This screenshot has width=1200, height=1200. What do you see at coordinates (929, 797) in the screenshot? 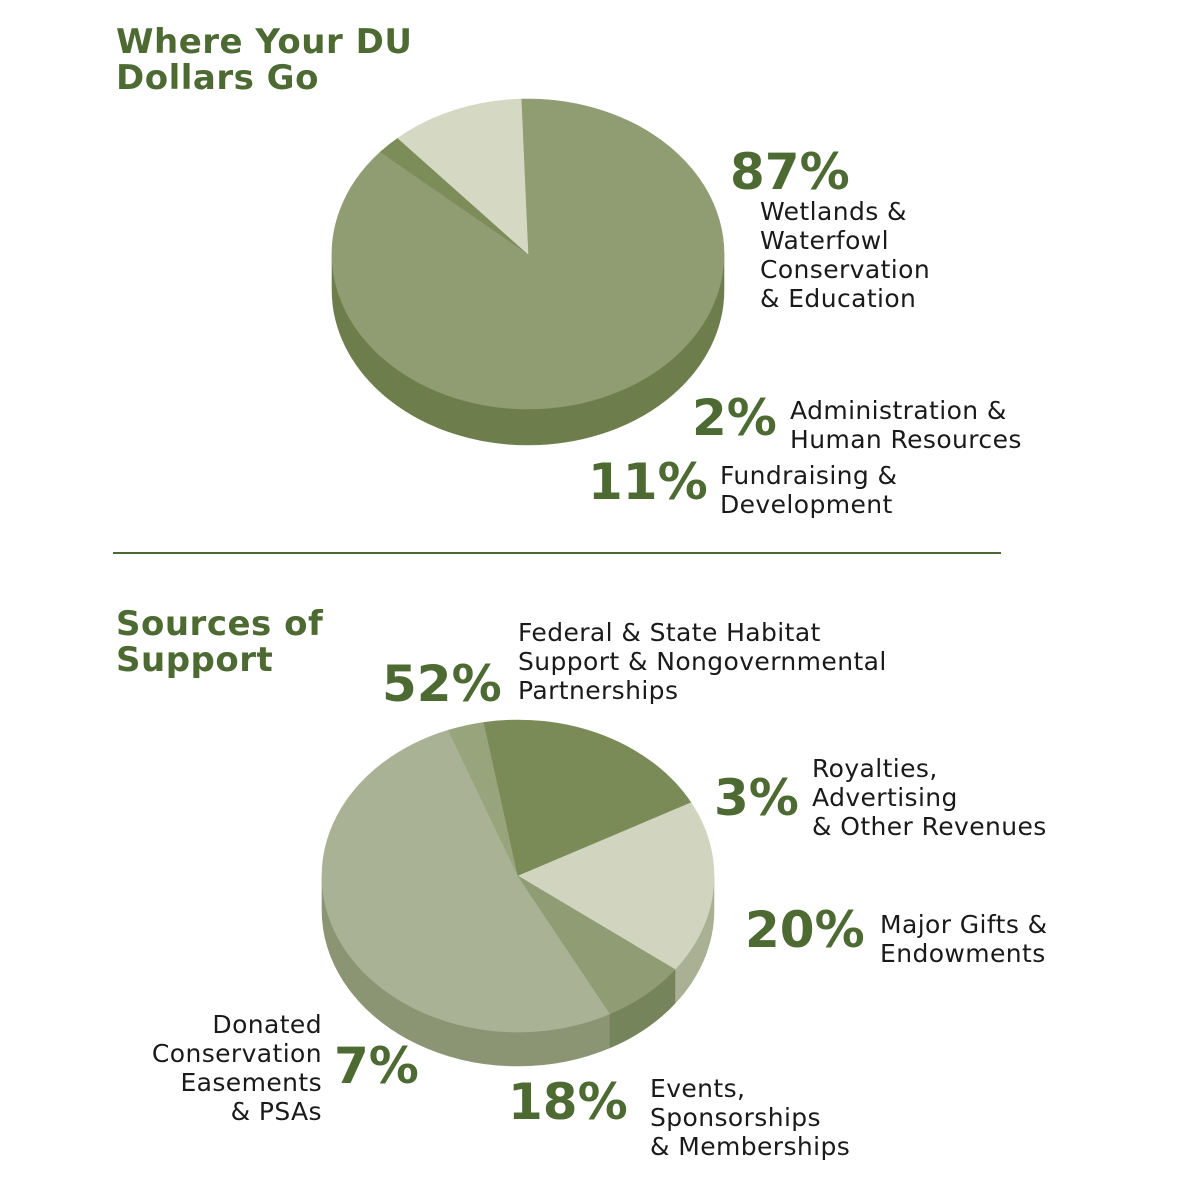
I see `slice-label-royalties: Royalties, Advertising & Other Revenues` at bounding box center [929, 797].